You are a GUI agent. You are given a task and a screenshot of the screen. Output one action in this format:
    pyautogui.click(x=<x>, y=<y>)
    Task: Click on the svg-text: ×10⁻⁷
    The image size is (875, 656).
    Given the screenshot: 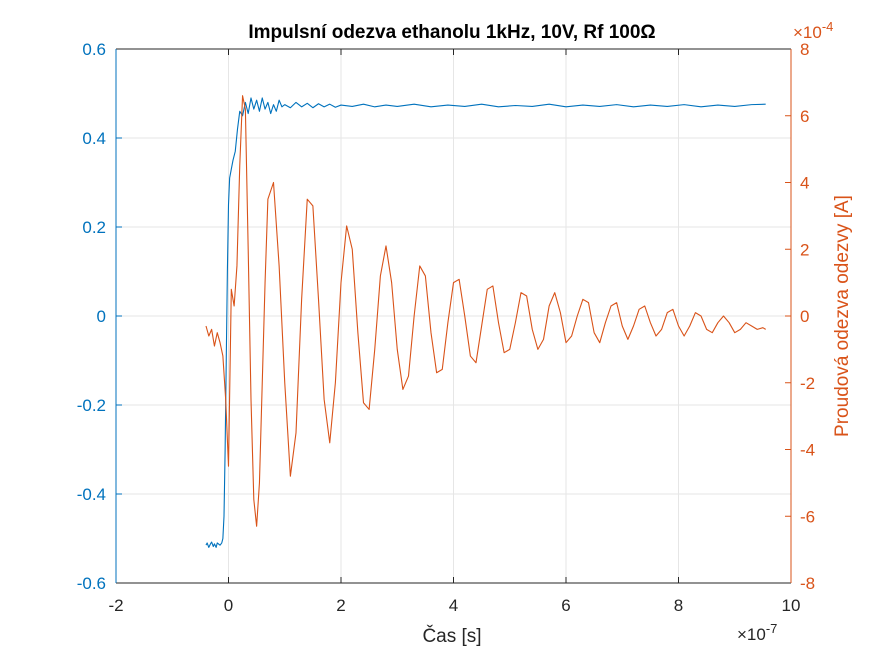 What is the action you would take?
    pyautogui.click(x=757, y=632)
    